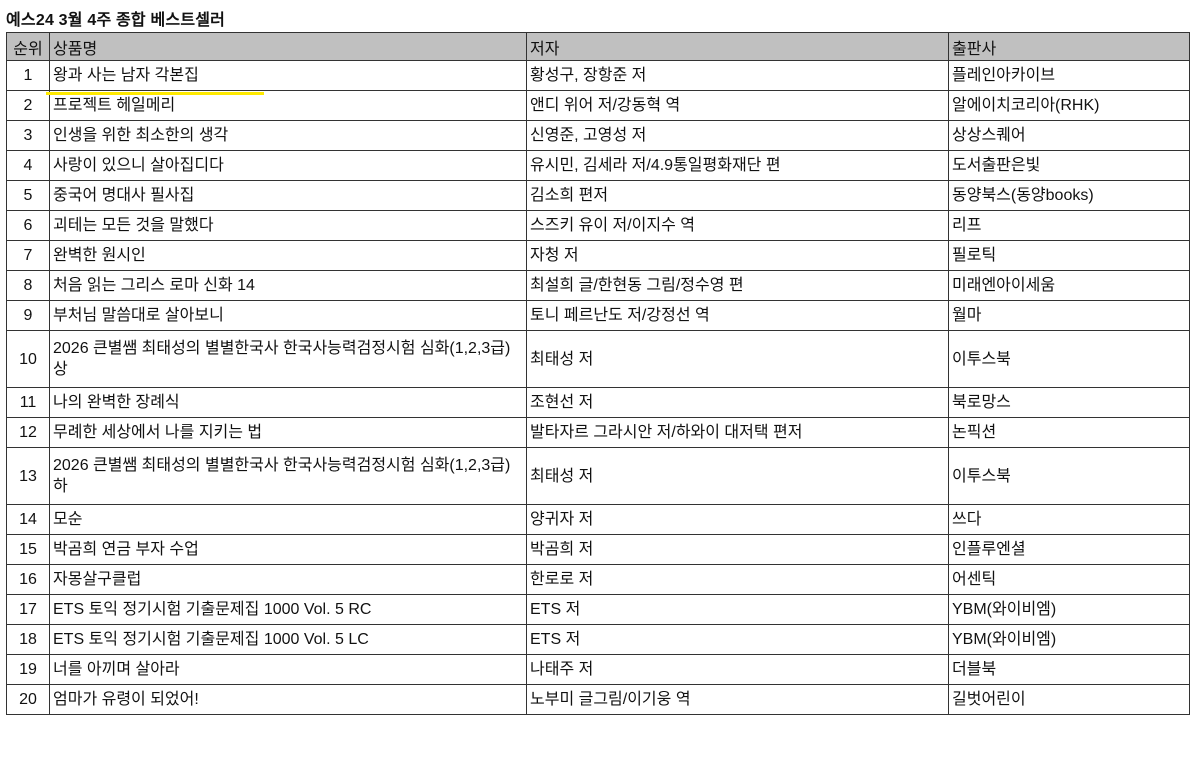  Describe the element at coordinates (116, 20) in the screenshot. I see `page-title: 예스24 3월 4주 종합 베스트셀러` at that location.